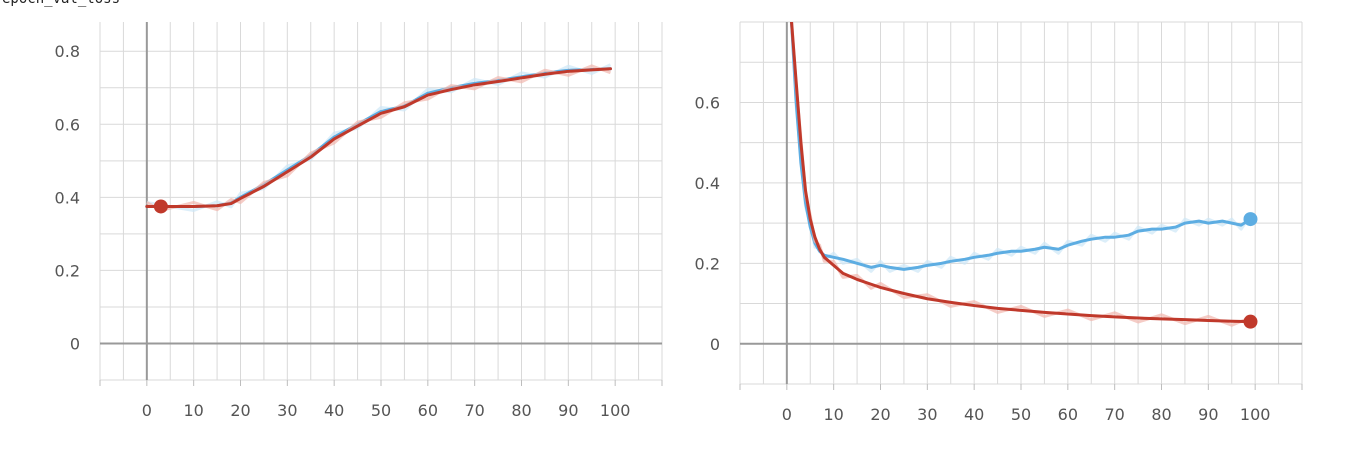 The width and height of the screenshot is (1364, 454). What do you see at coordinates (61, 3) in the screenshot?
I see `chart-header-label: epoch_val_loss` at bounding box center [61, 3].